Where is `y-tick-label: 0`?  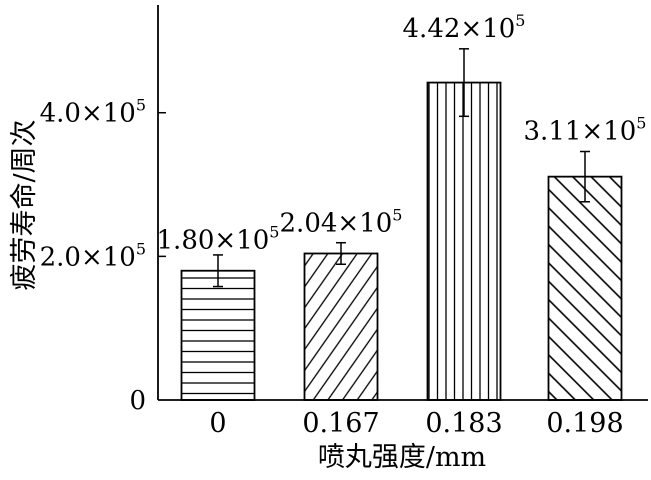
y-tick-label: 0 is located at coordinates (137, 401).